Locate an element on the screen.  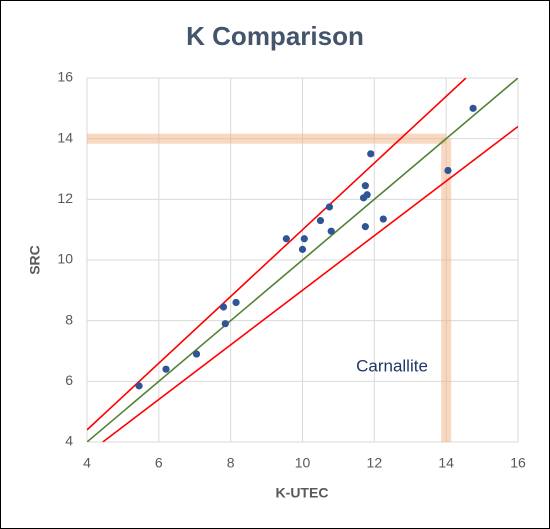
x-tick-label: 10 is located at coordinates (303, 463).